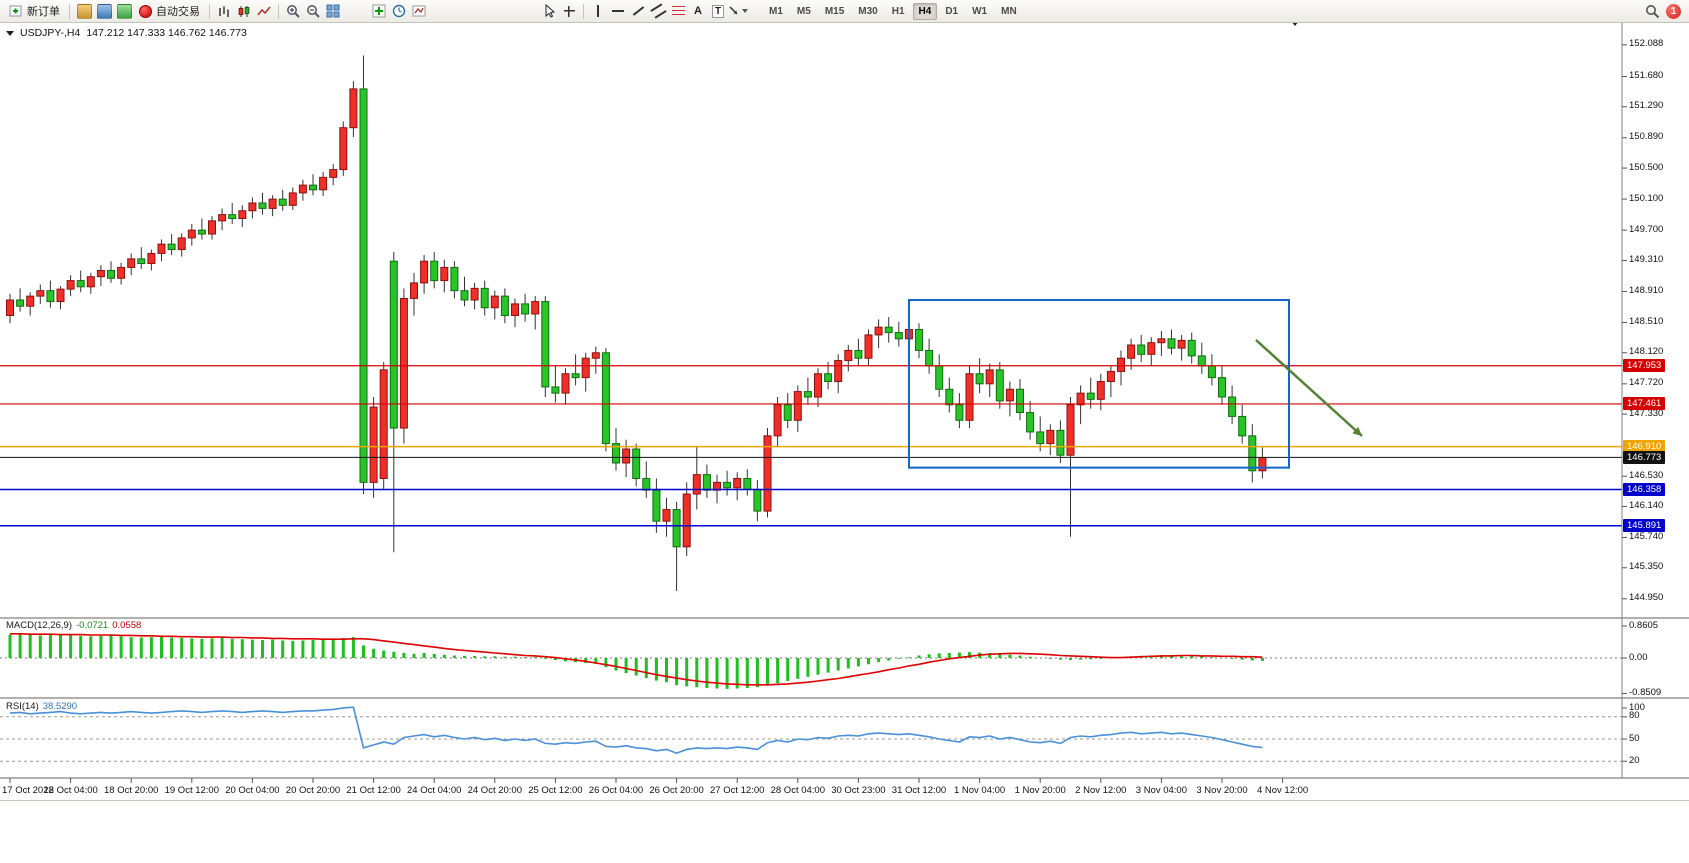 This screenshot has height=863, width=1689. What do you see at coordinates (1646, 536) in the screenshot?
I see `axis-tick-label: 145.740` at bounding box center [1646, 536].